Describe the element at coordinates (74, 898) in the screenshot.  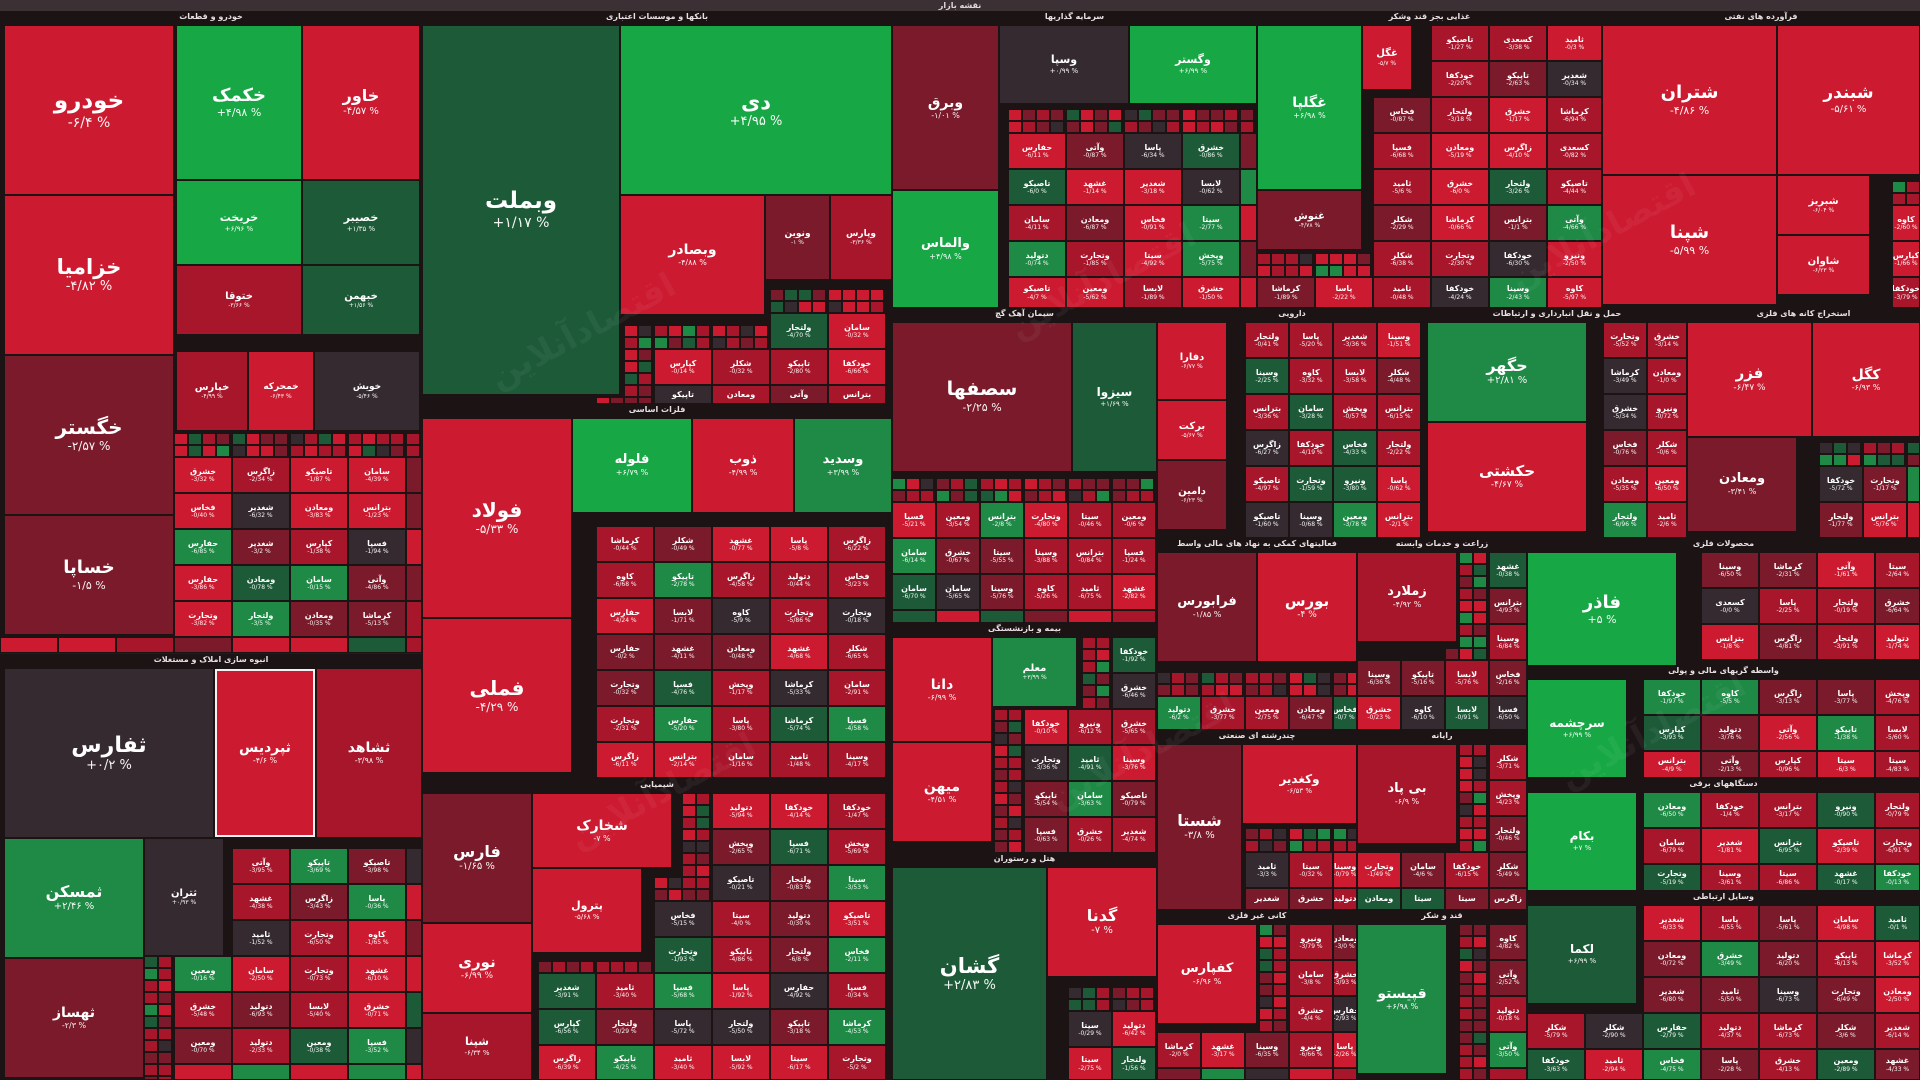
I see `stock-tile: ثمسکن +۲/۴۶ %` at that location.